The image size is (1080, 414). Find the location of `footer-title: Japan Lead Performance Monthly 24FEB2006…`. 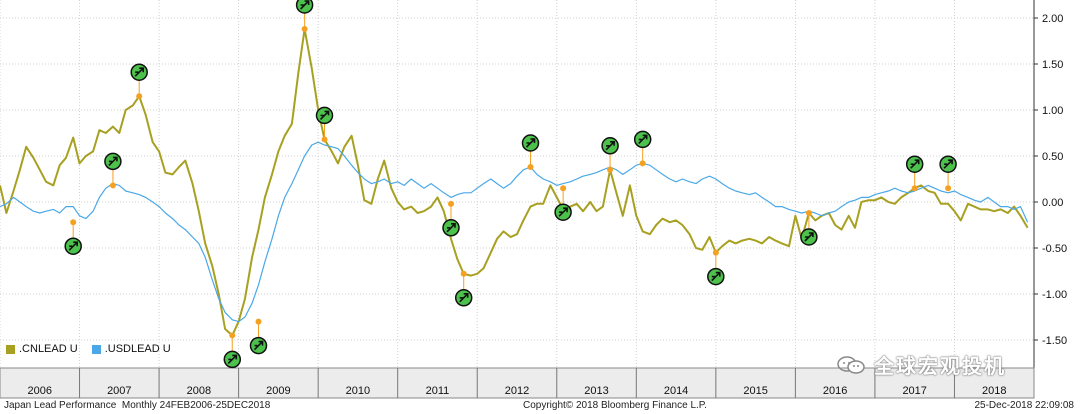

footer-title: Japan Lead Performance Monthly 24FEB2006… is located at coordinates (137, 405).